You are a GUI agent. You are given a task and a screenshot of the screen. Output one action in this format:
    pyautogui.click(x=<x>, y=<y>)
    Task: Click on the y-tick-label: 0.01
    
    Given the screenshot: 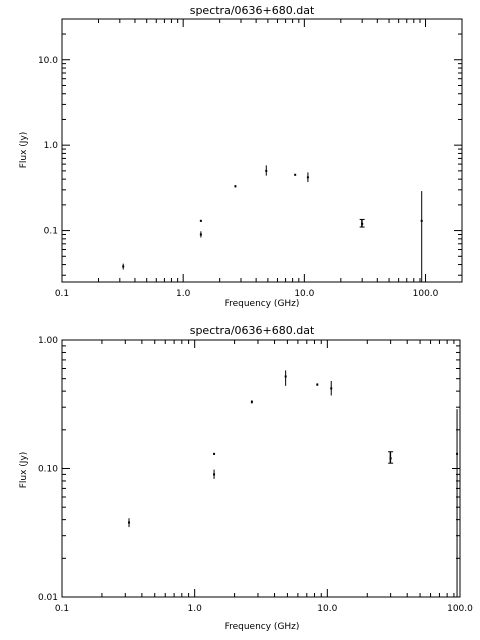 What is the action you would take?
    pyautogui.click(x=48, y=598)
    